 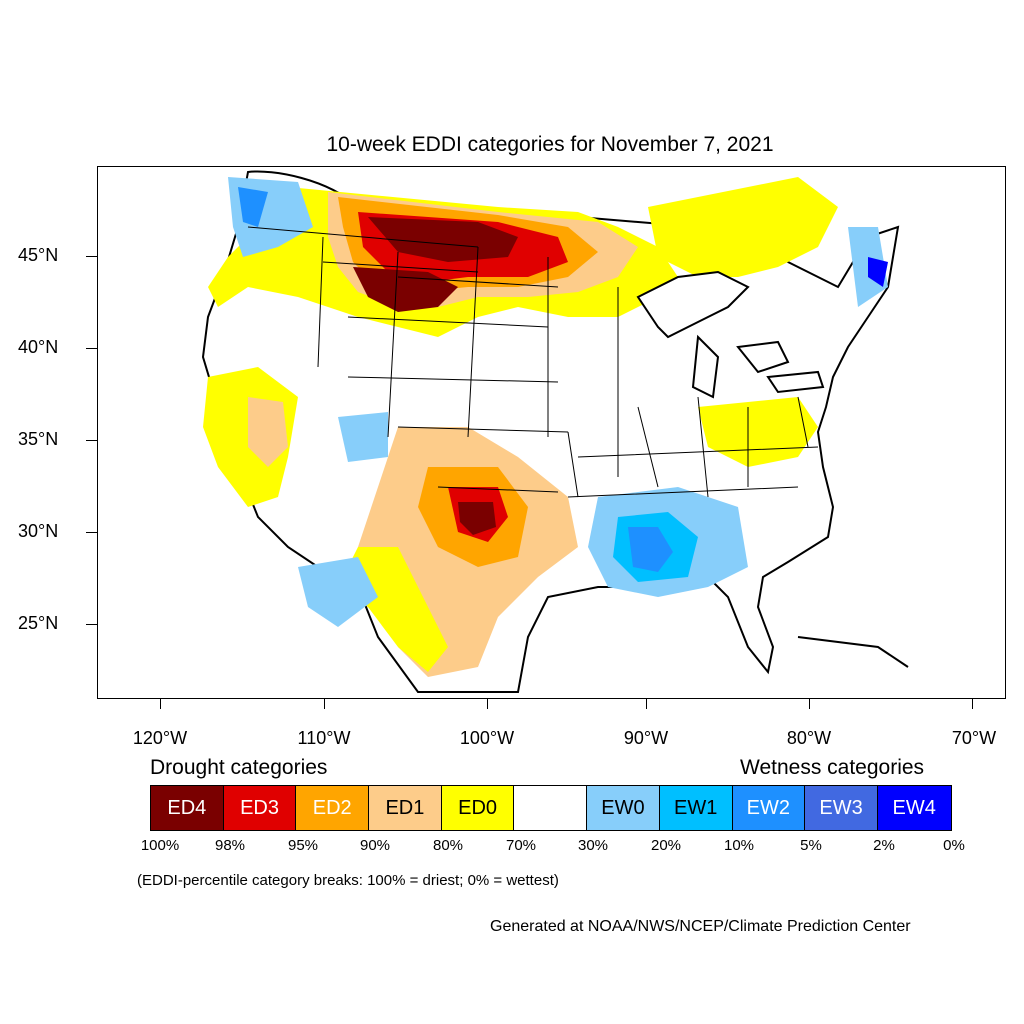 I want to click on lon-label-80: 80°W, so click(x=809, y=738).